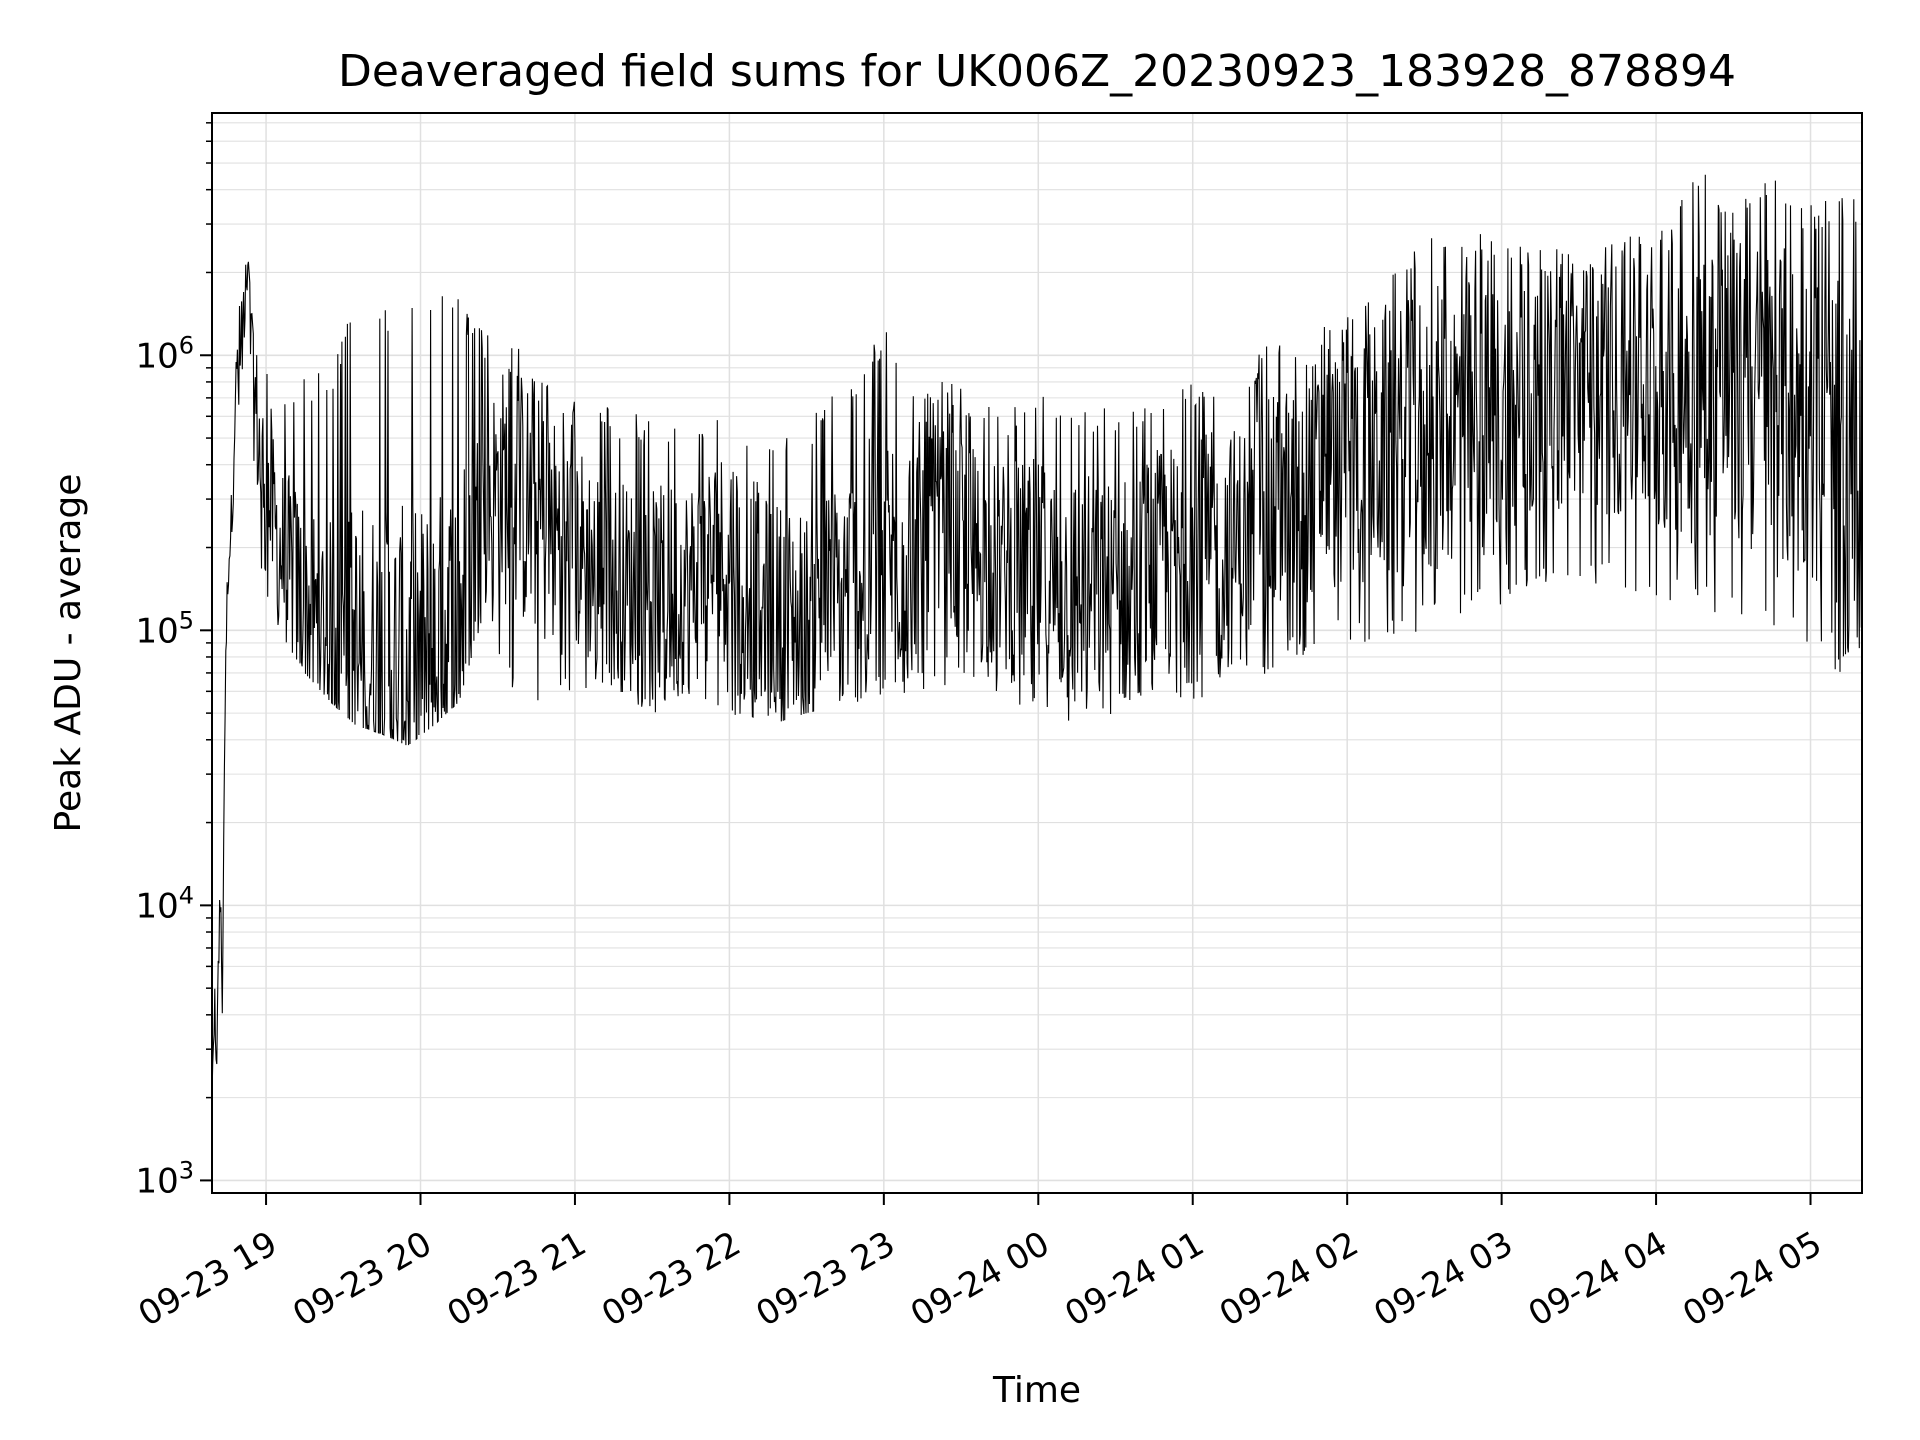 The height and width of the screenshot is (1440, 1920). I want to click on y-tick-label-3: 10⁶, so click(164, 353).